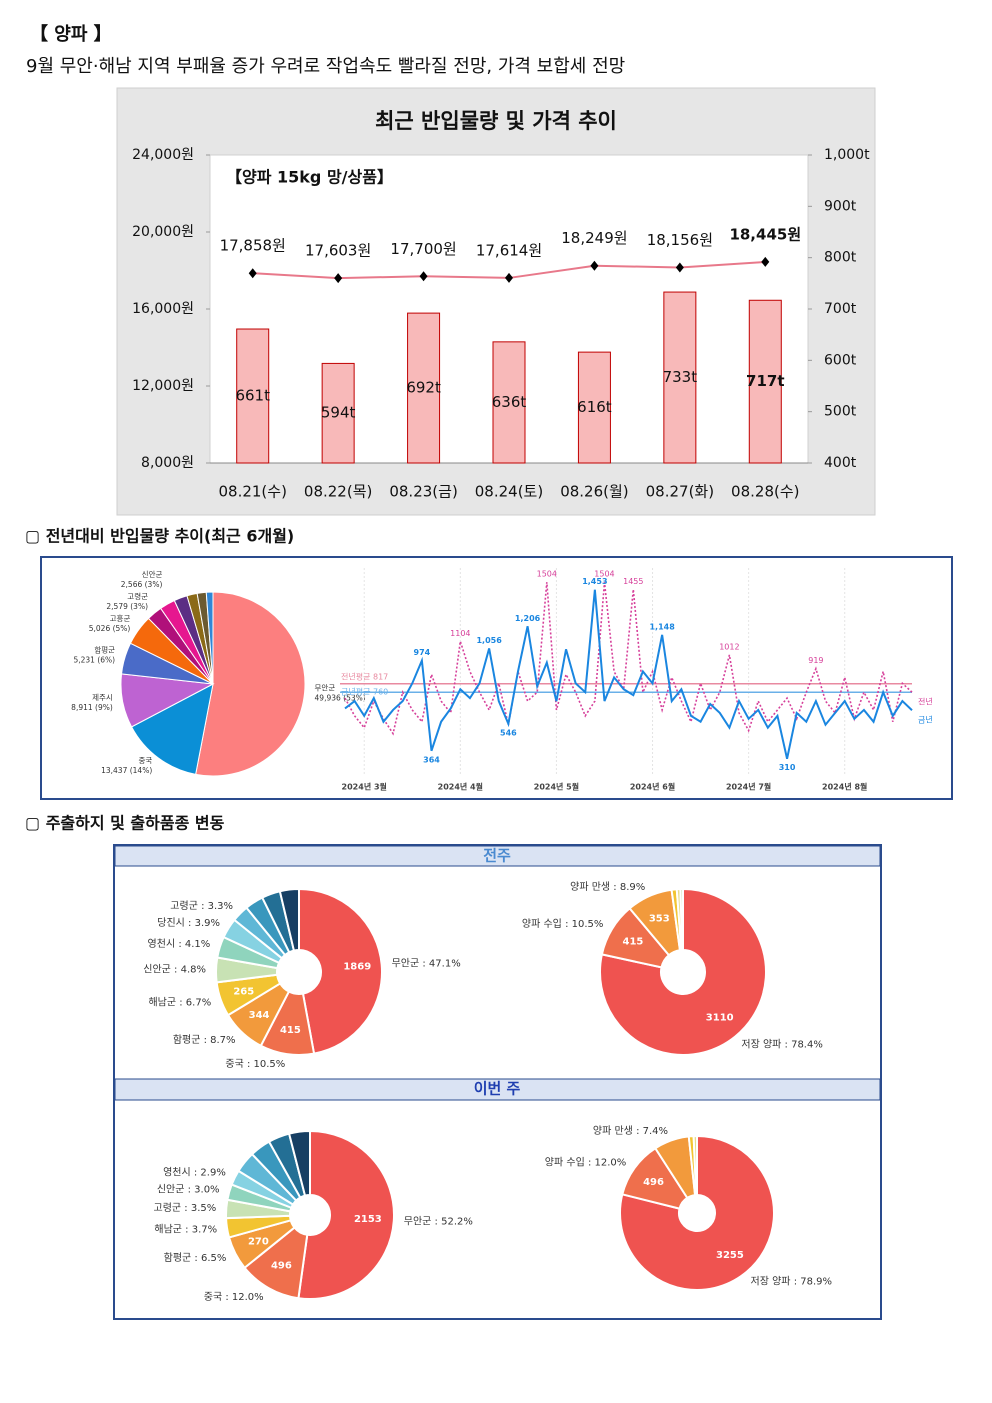  What do you see at coordinates (163, 386) in the screenshot?
I see `y-tick-label: 12,000원` at bounding box center [163, 386].